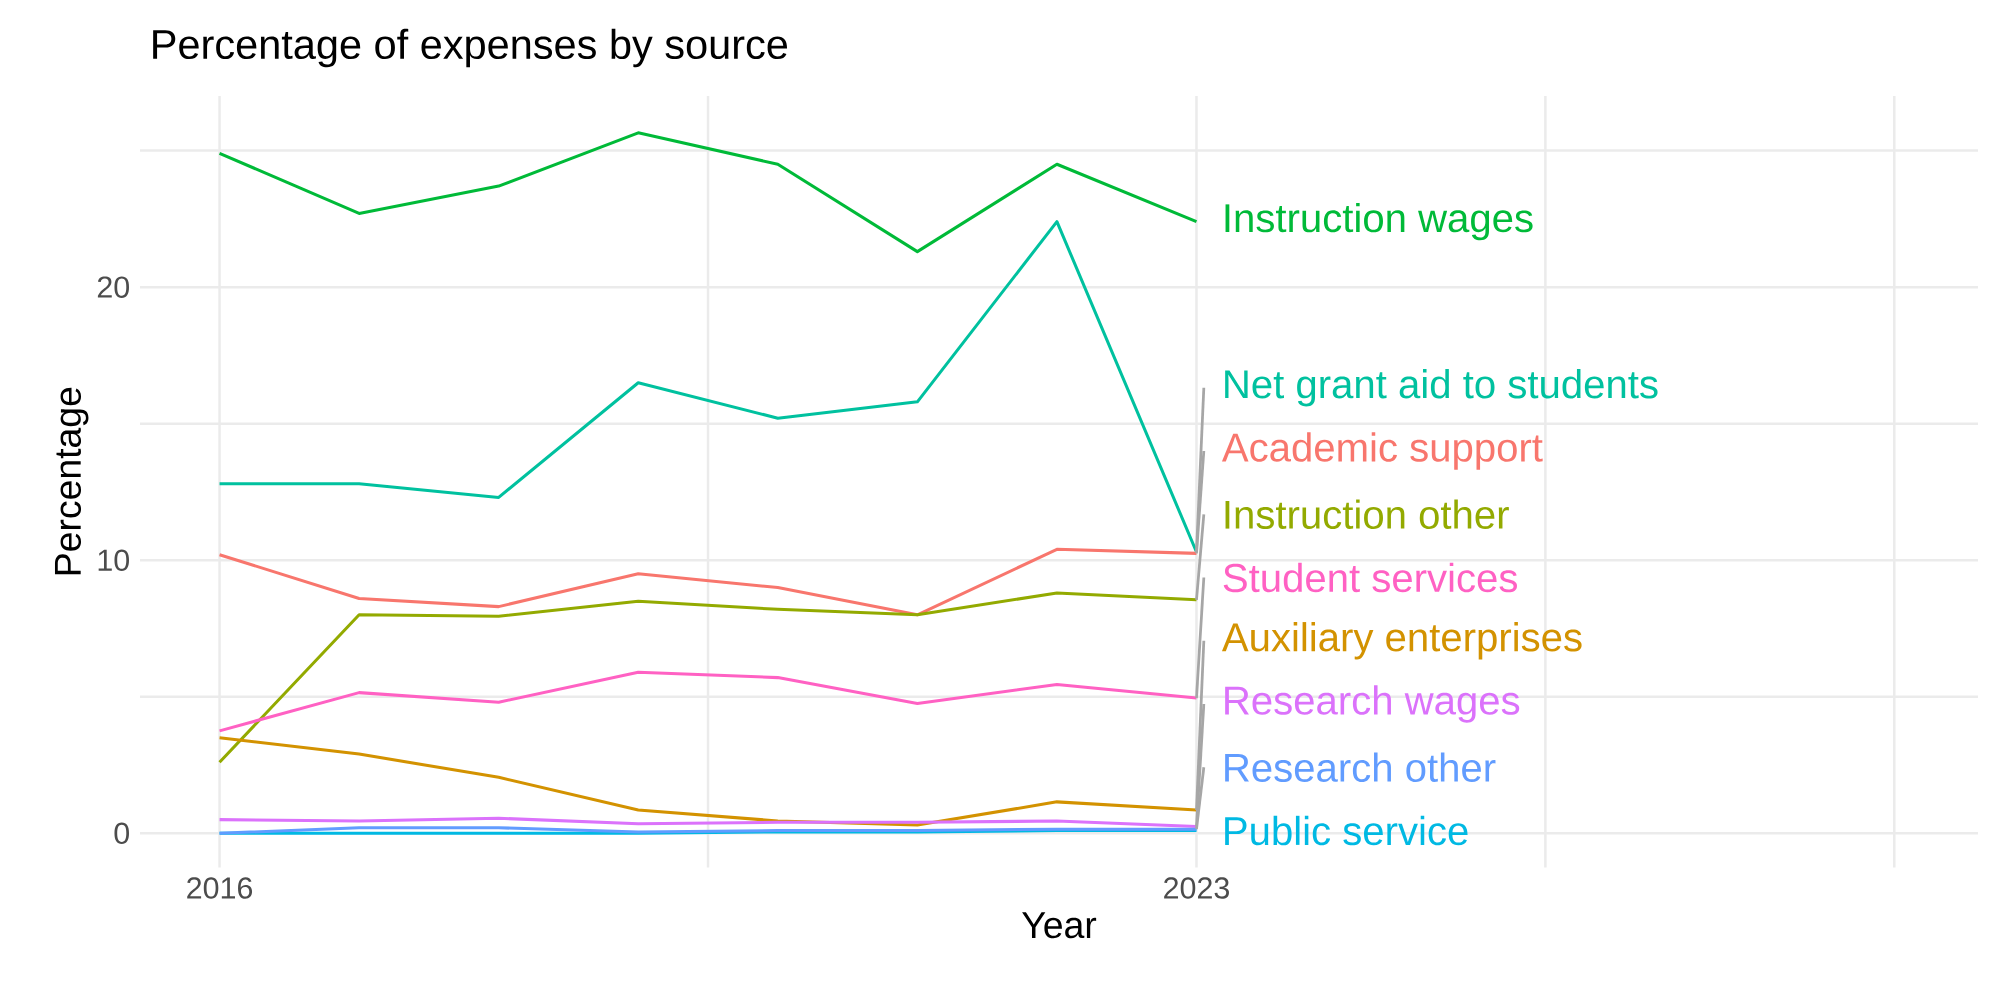 The image size is (2000, 1000). I want to click on y-tick-label: 20, so click(113, 287).